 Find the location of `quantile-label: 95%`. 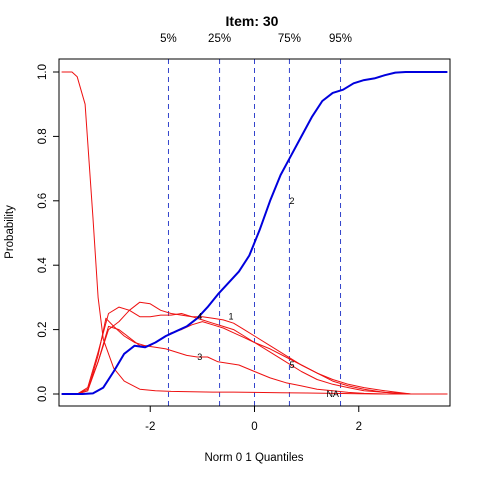

quantile-label: 95% is located at coordinates (340, 39).